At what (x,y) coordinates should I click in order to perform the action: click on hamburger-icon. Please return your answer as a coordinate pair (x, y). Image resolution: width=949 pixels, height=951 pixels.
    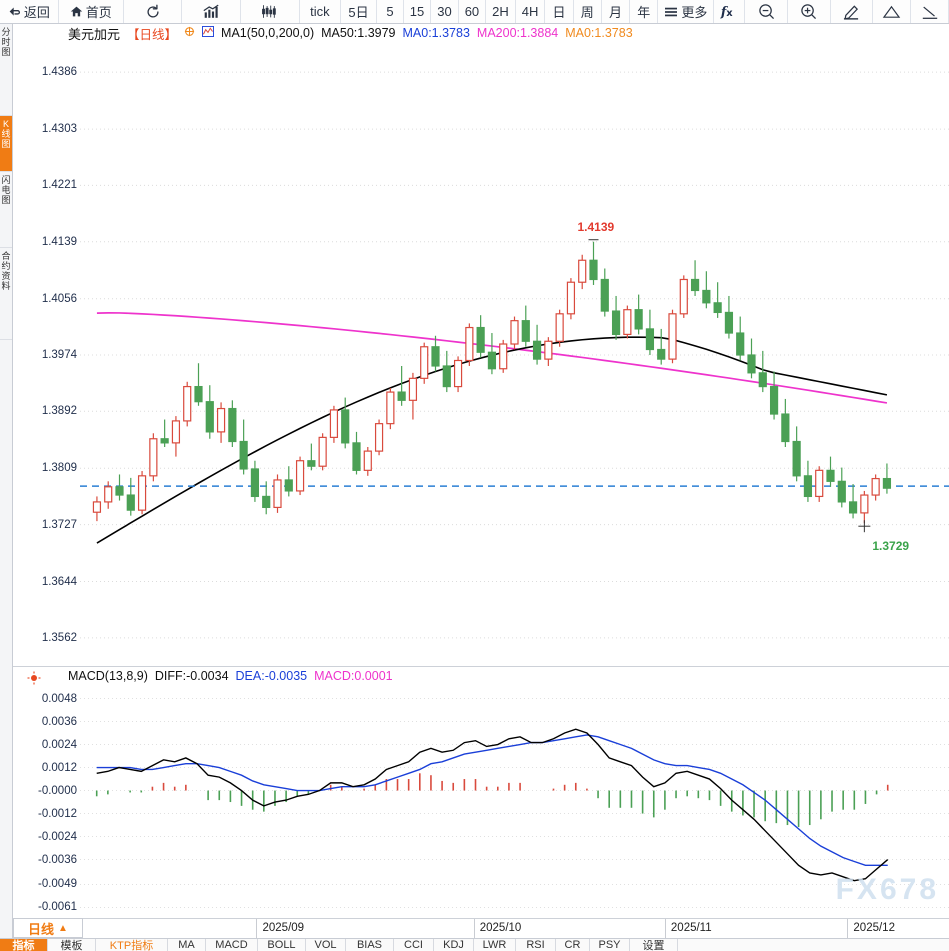
    Looking at the image, I should click on (671, 11).